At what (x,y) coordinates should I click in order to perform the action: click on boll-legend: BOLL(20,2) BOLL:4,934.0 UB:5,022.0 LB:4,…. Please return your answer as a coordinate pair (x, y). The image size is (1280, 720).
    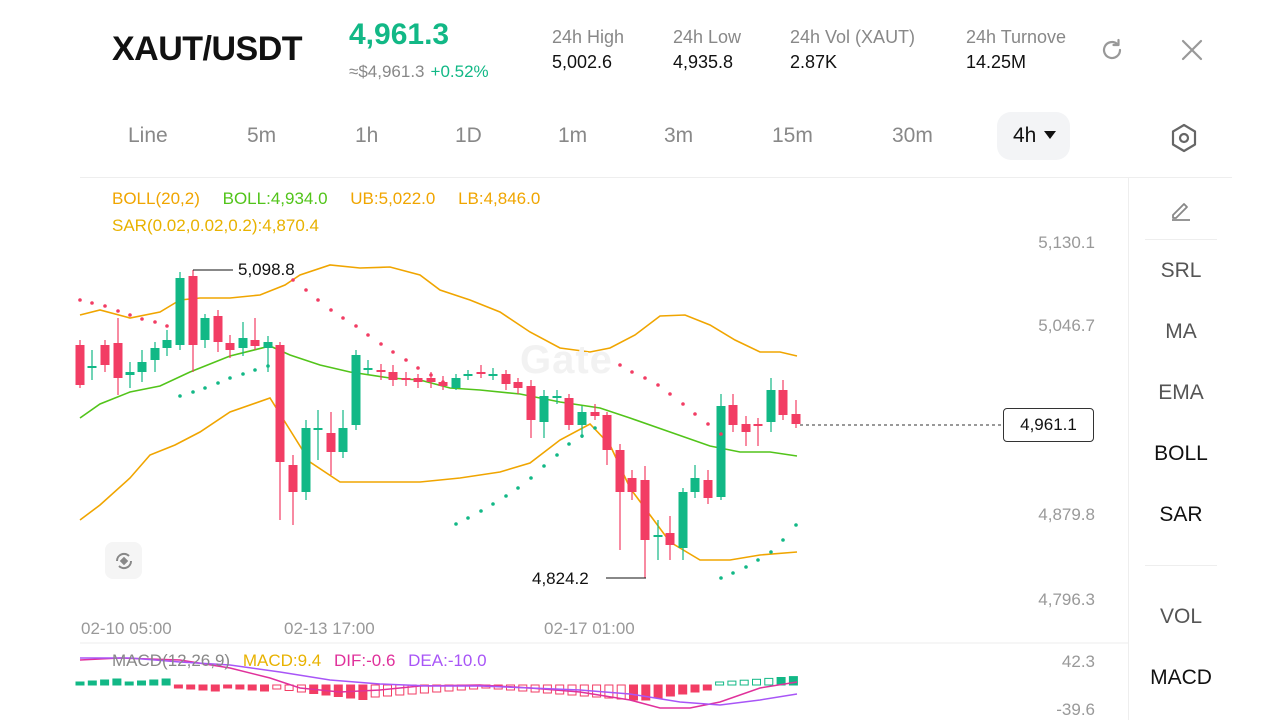
    Looking at the image, I should click on (335, 199).